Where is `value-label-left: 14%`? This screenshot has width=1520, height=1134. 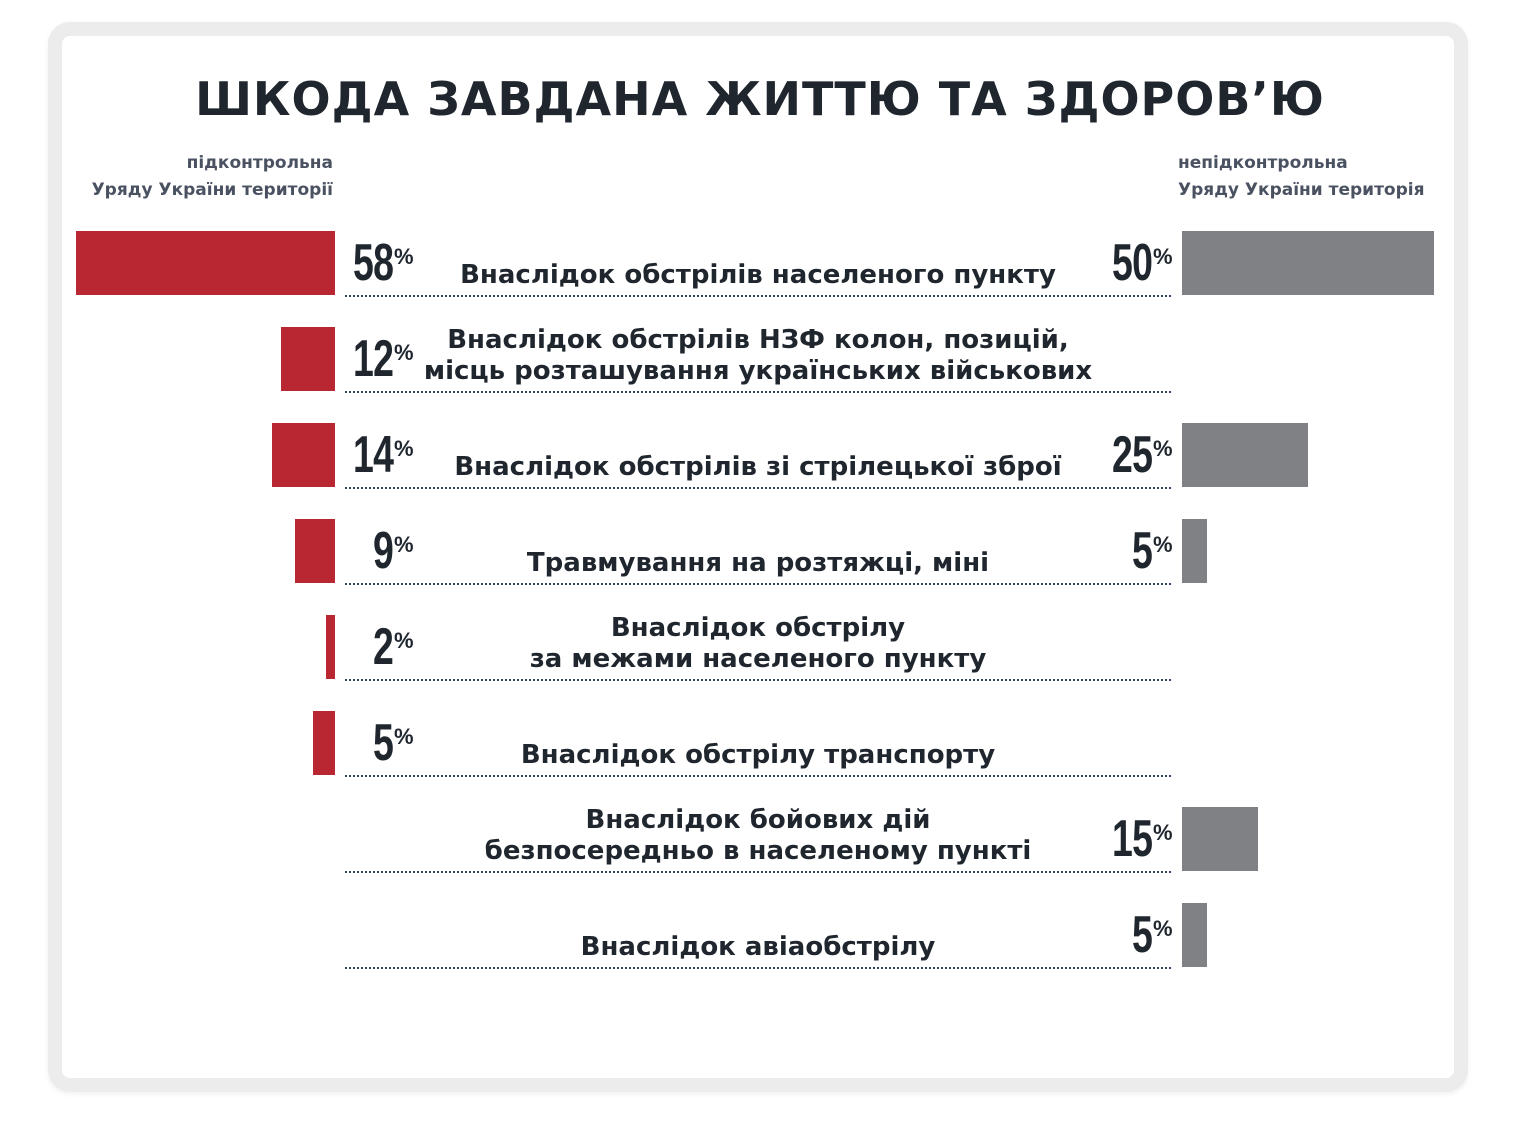
value-label-left: 14% is located at coordinates (383, 455).